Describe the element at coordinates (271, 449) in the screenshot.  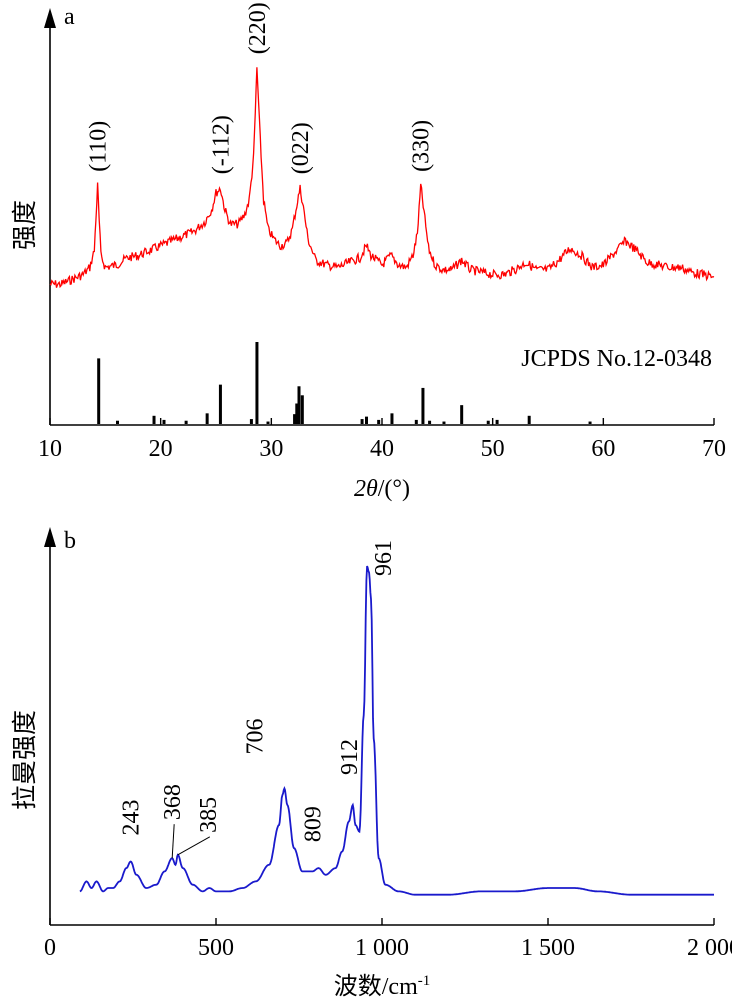
I see `xrd-x-tick-label: 30` at that location.